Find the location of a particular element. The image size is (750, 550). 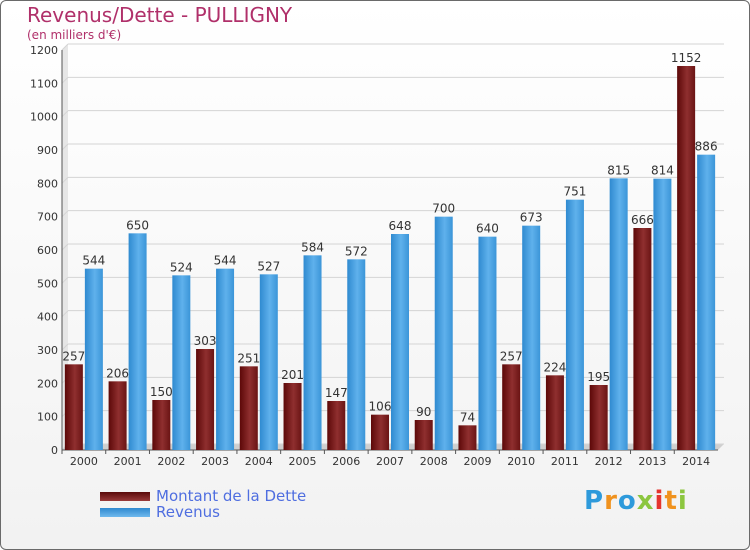

logo-letter: P is located at coordinates (594, 501).